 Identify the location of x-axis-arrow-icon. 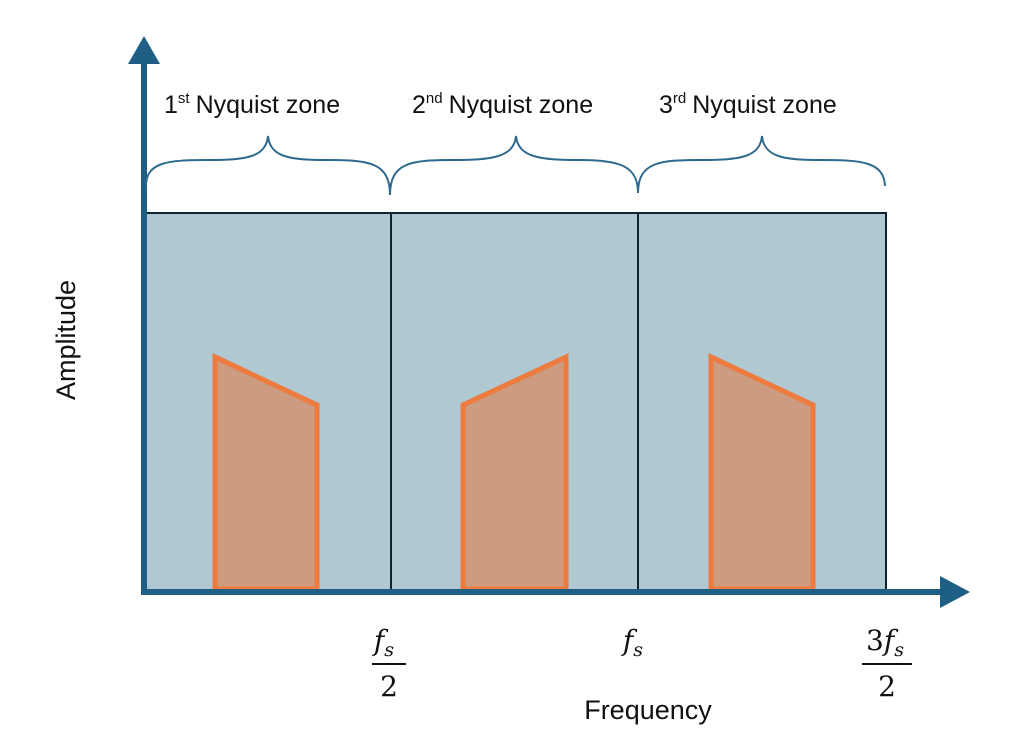
(955, 592).